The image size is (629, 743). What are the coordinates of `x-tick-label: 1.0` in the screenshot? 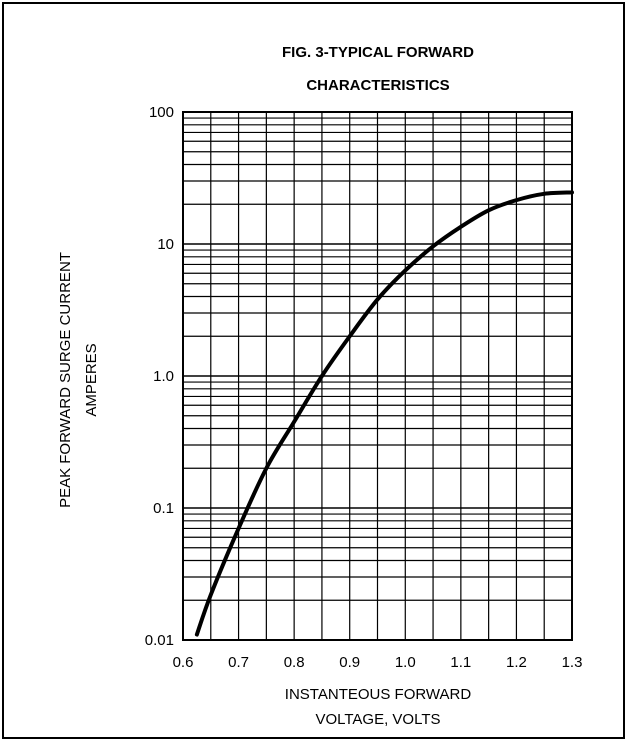 It's located at (405, 662).